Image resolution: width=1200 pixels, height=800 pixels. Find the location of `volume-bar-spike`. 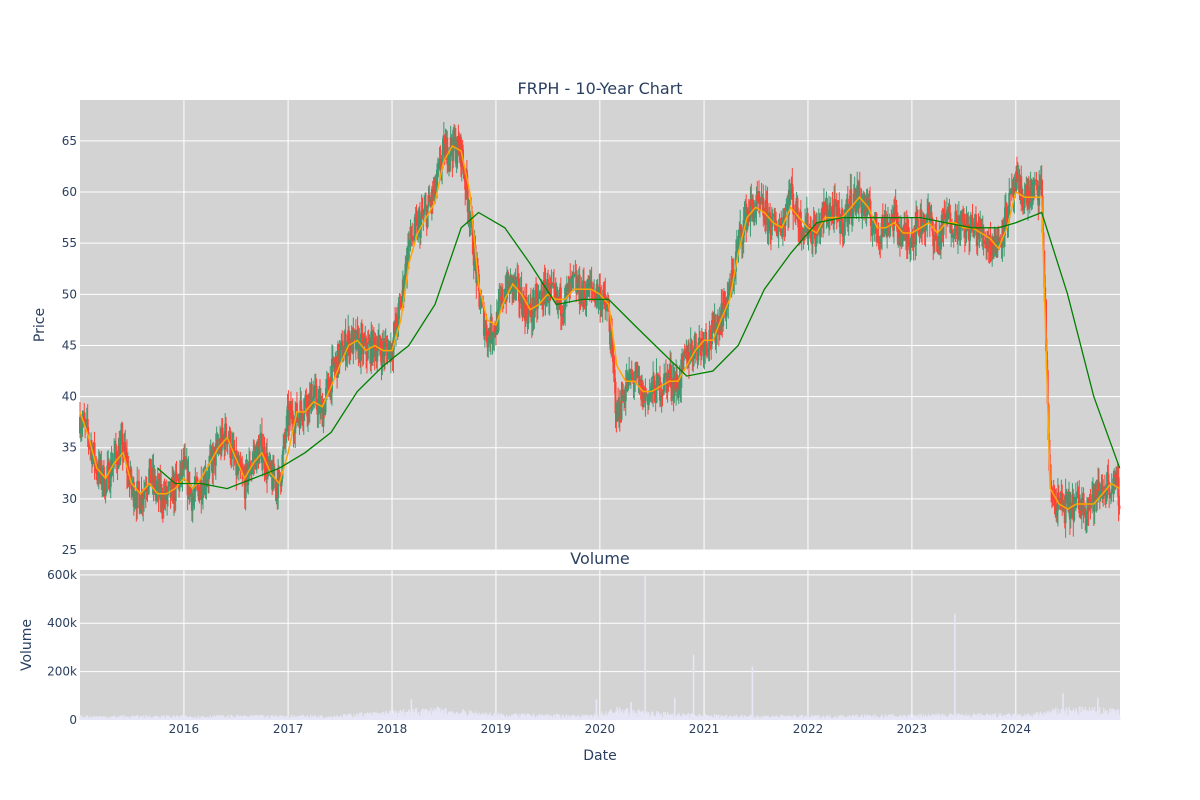

volume-bar-spike is located at coordinates (1097, 709).